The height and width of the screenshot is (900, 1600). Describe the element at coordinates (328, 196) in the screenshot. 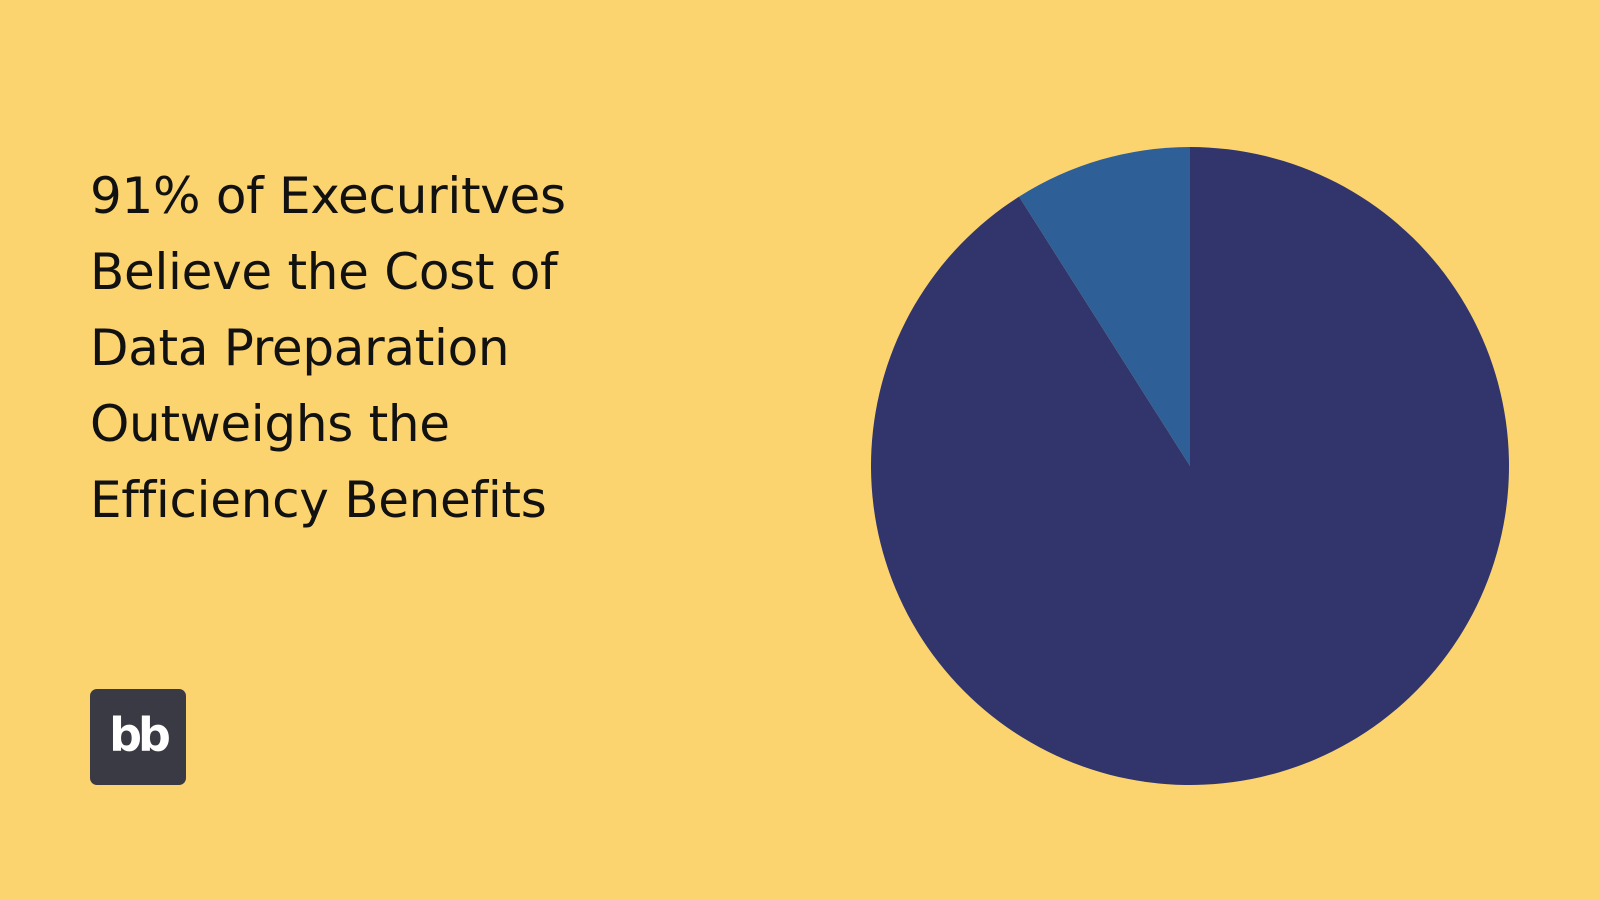

I see `headline-line-1: 91% of Execuritves` at that location.